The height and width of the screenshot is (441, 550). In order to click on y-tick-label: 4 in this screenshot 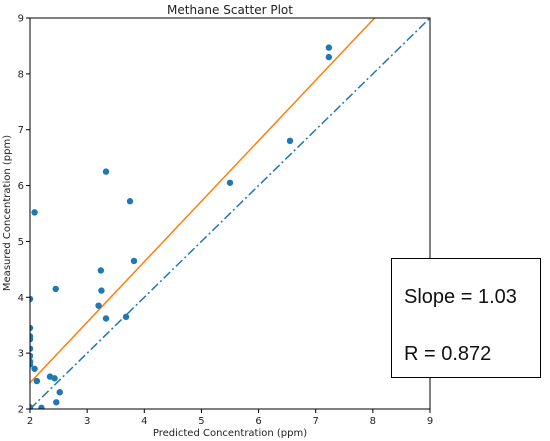, I will do `click(21, 298)`.